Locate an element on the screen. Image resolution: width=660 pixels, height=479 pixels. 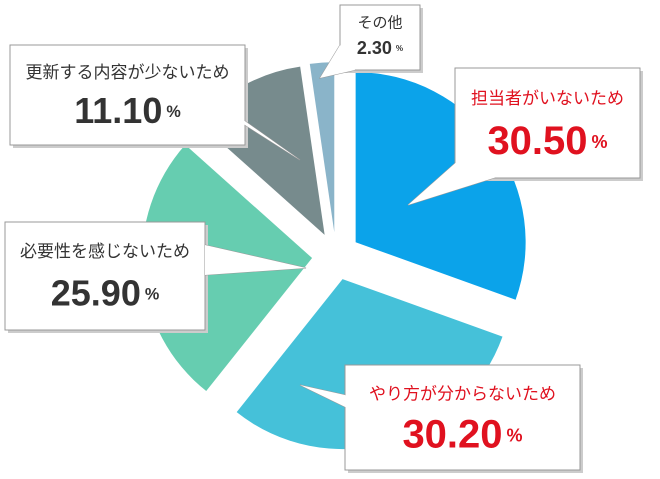
callout: やり方が分からないため 30.20% is located at coordinates (441, 418).